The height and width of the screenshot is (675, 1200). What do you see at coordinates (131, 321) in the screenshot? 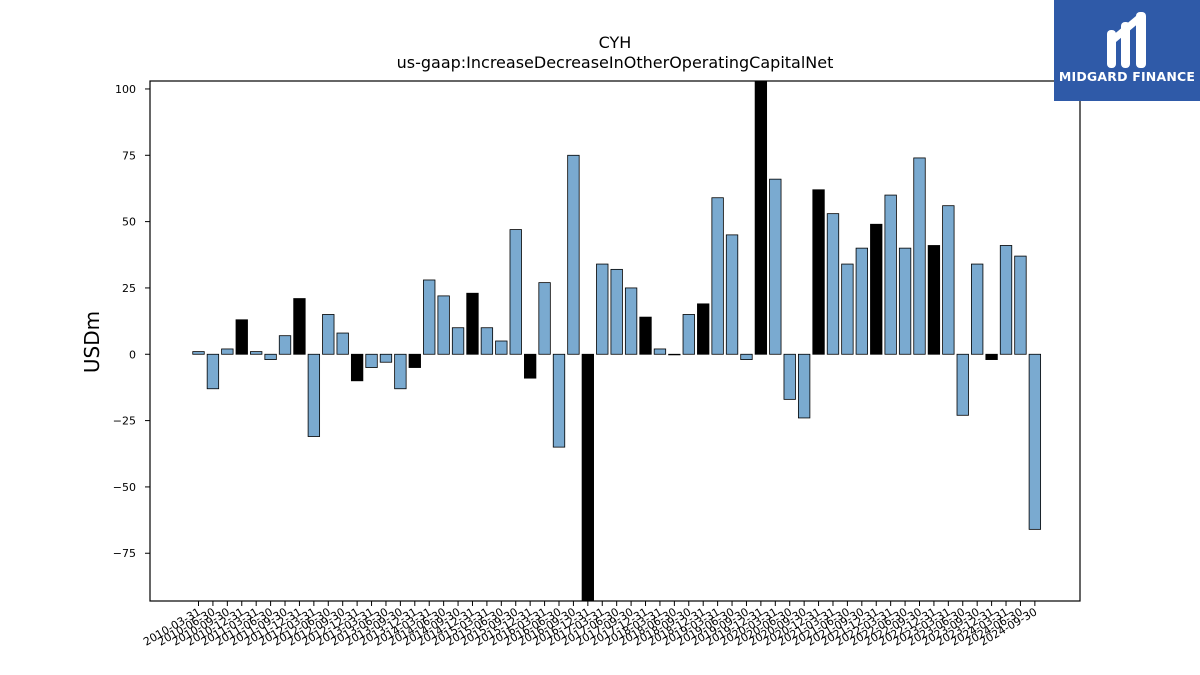
I see `y-ticks-group: −75 −50 −25 0 25 50 75 100` at bounding box center [131, 321].